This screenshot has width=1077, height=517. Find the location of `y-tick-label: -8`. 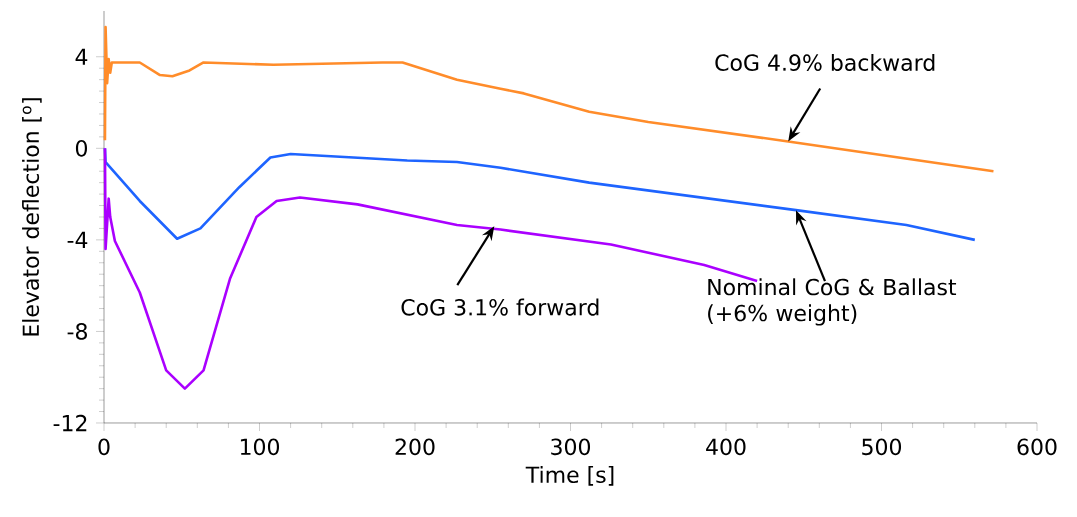

y-tick-label: -8 is located at coordinates (77, 331).